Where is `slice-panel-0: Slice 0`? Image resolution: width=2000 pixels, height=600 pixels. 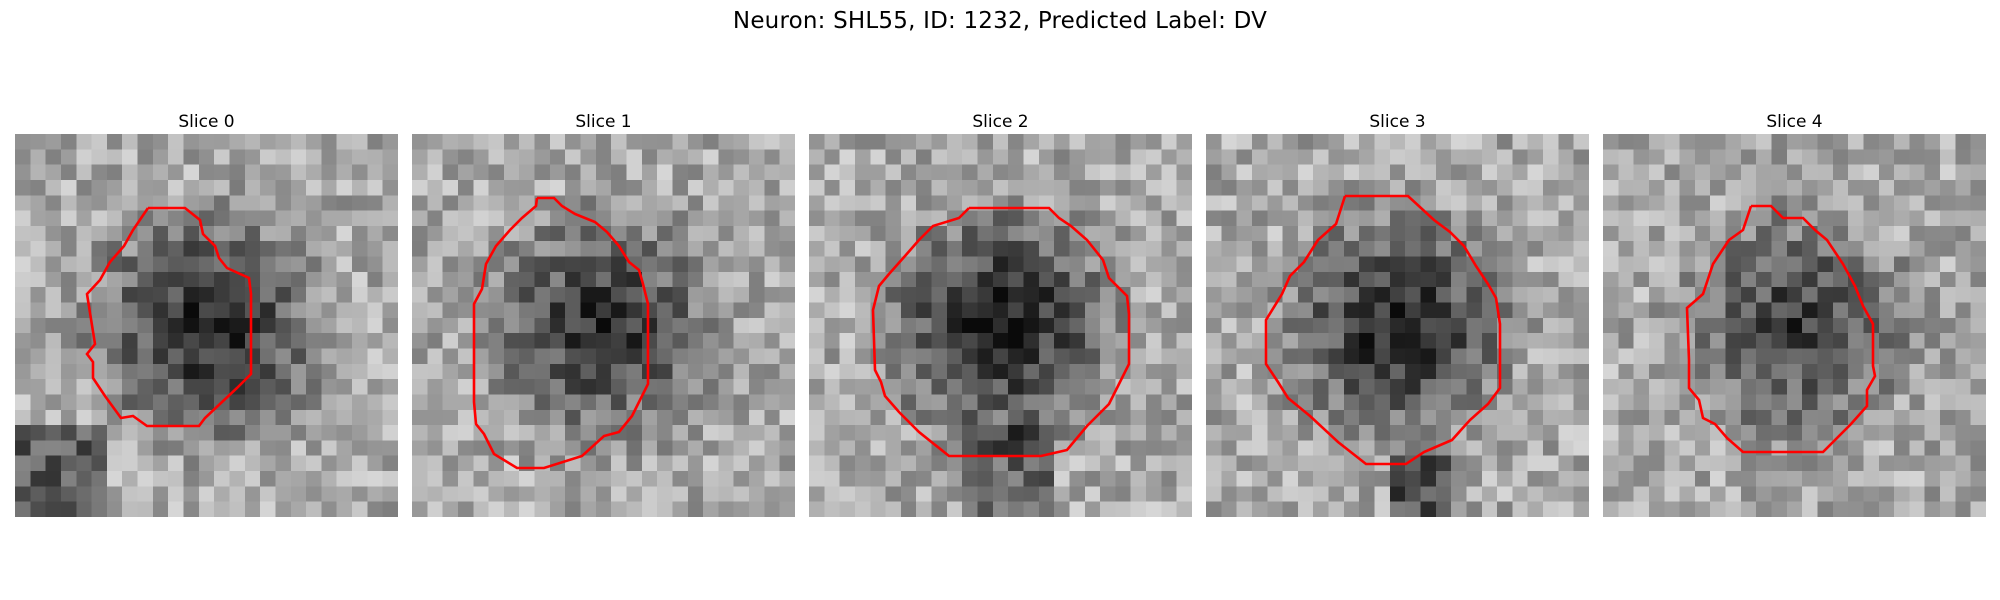
slice-panel-0: Slice 0 is located at coordinates (206, 313).